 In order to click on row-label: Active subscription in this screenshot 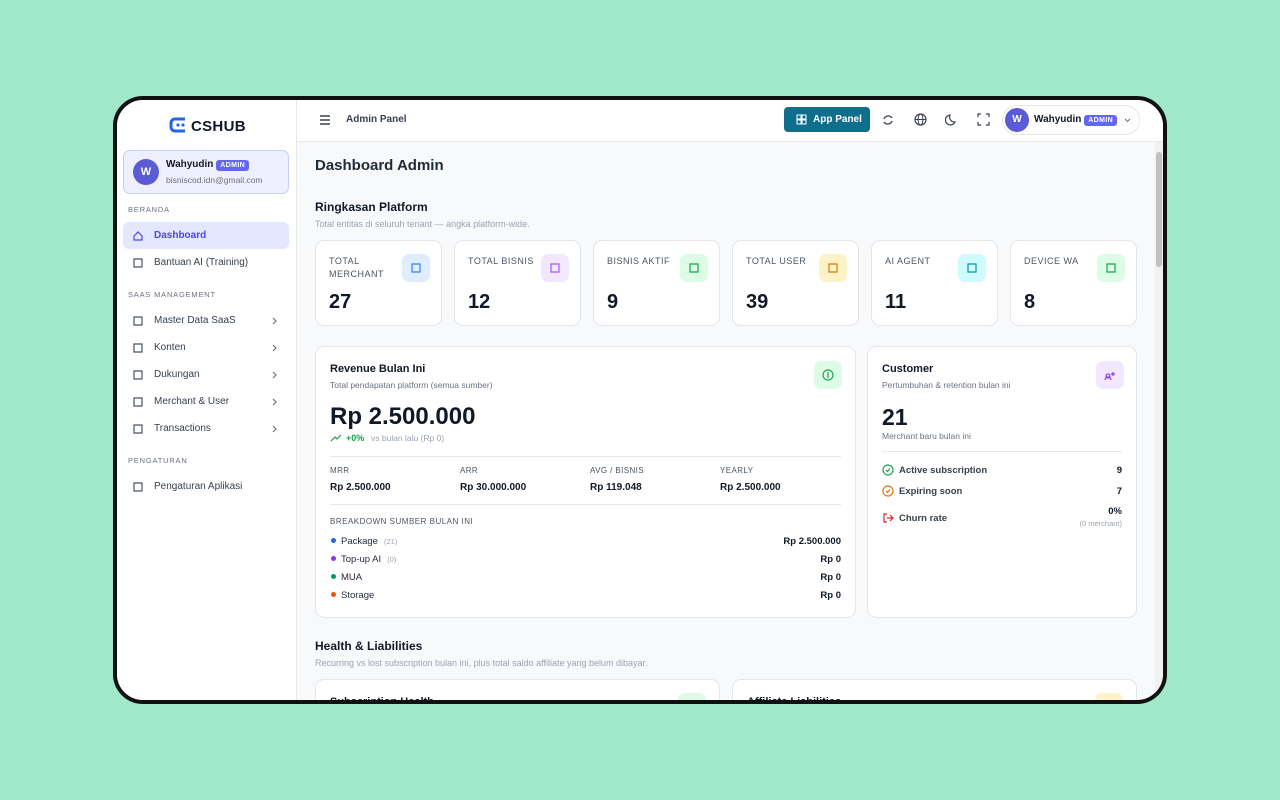, I will do `click(943, 470)`.